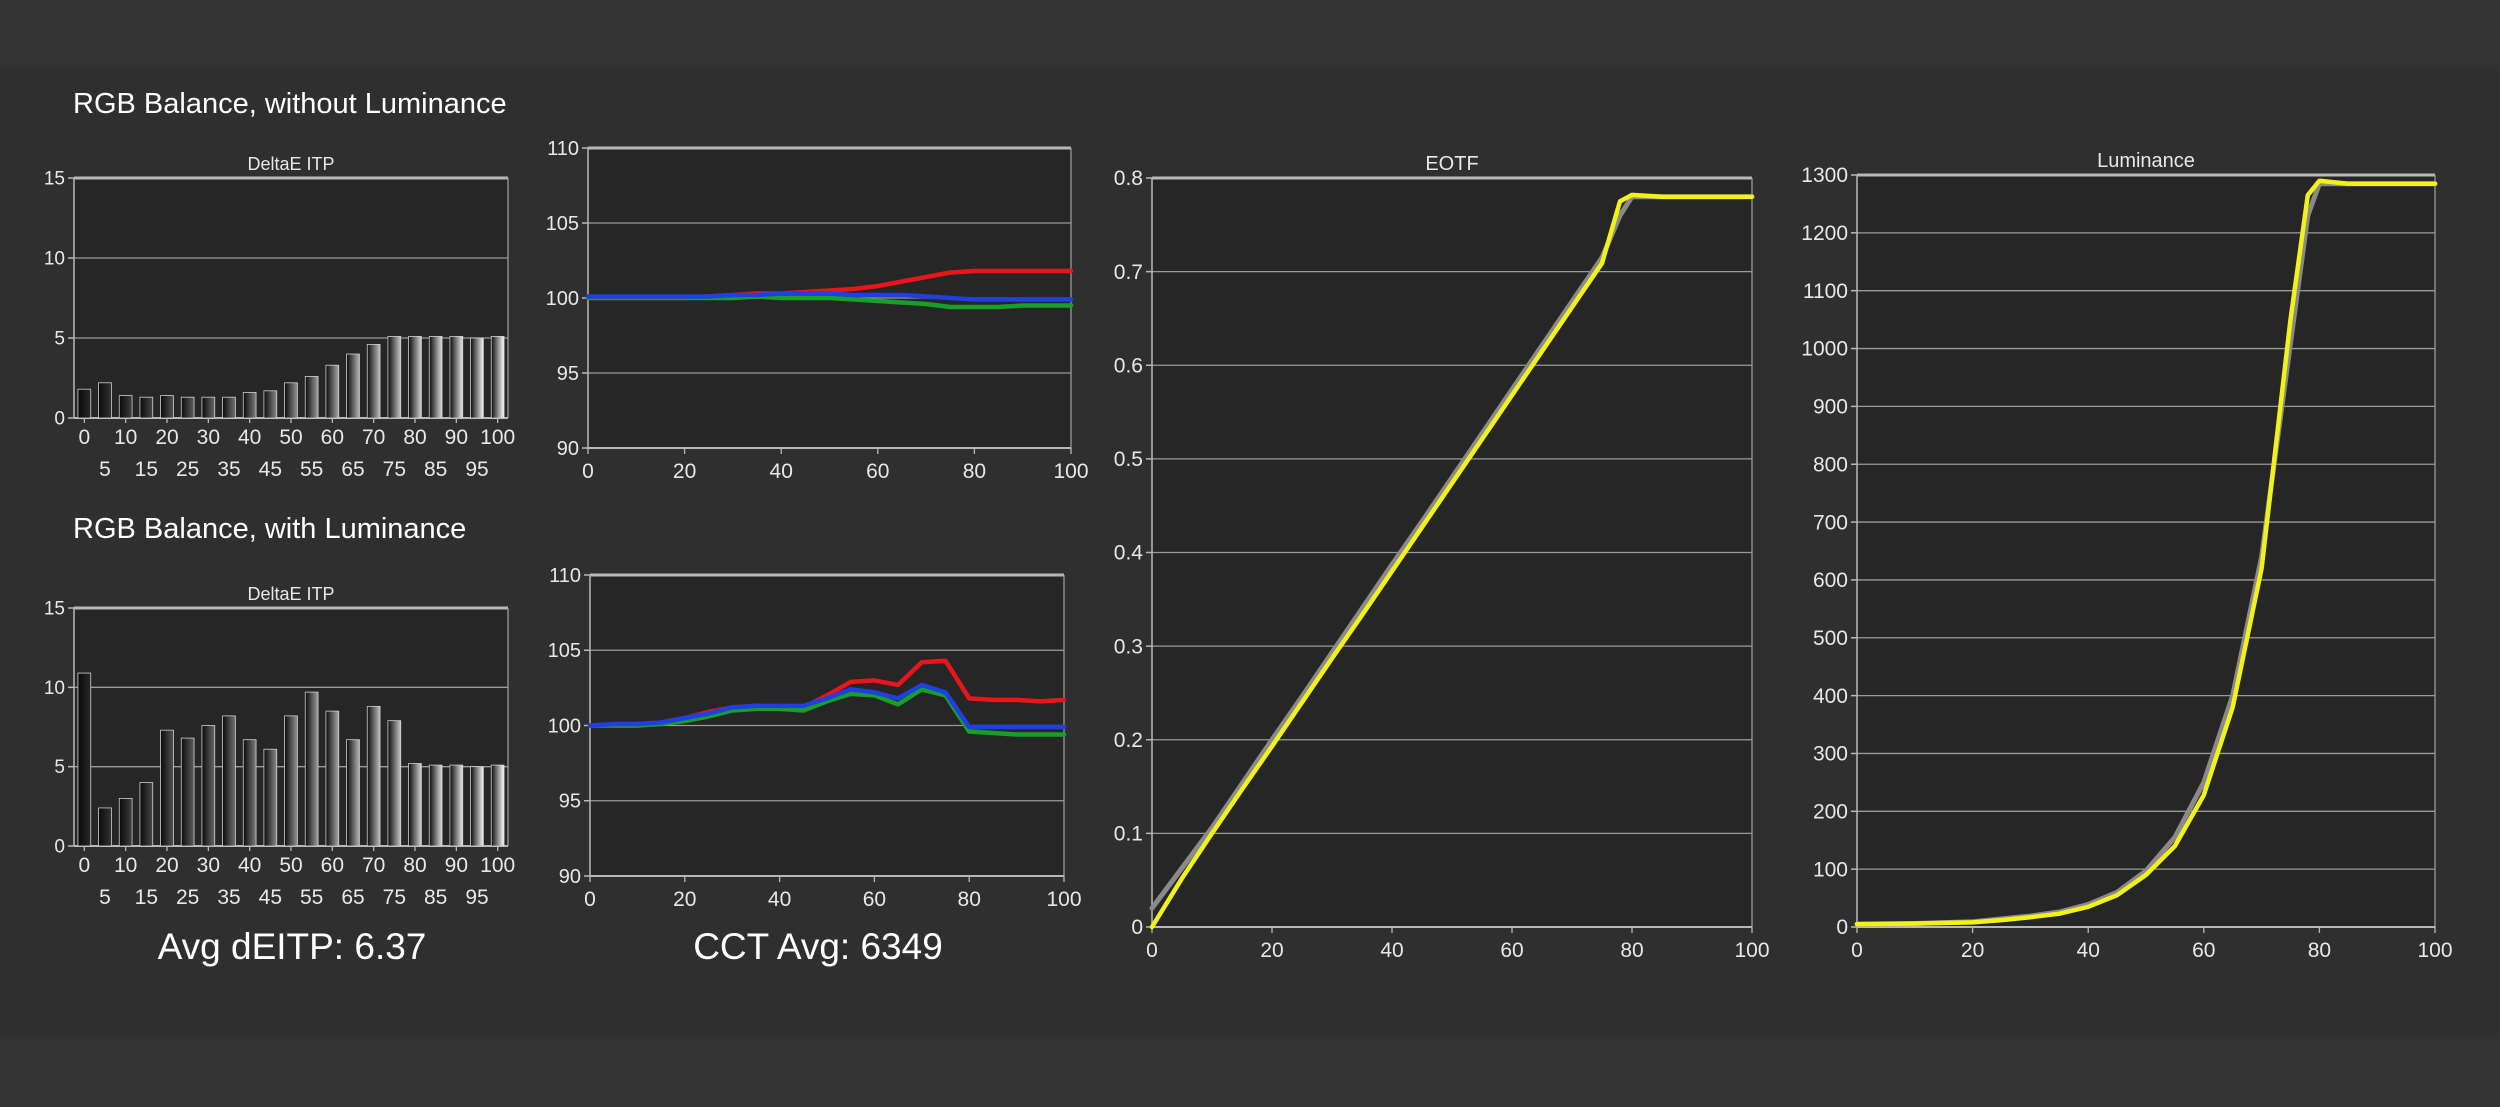  Describe the element at coordinates (292, 946) in the screenshot. I see `avg-deitp-stat: Avg dEITP: 6.37` at that location.